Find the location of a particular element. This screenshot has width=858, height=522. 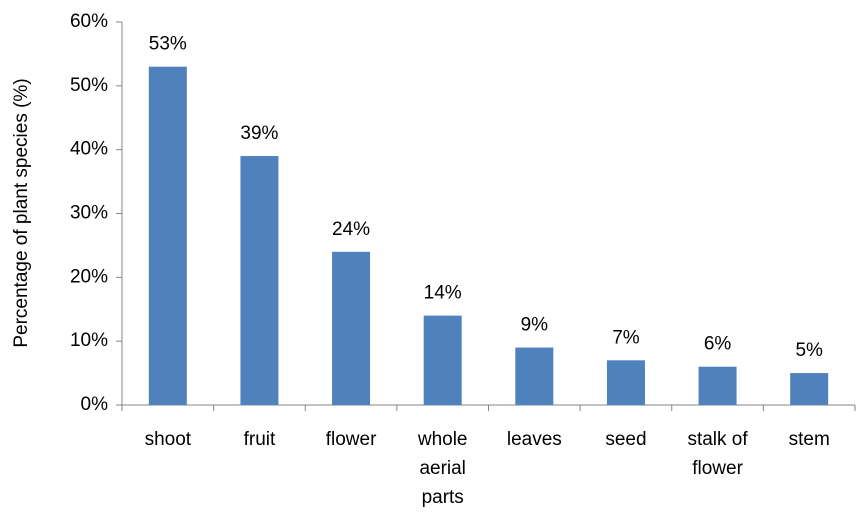

x-tick-label: fruit is located at coordinates (260, 439).